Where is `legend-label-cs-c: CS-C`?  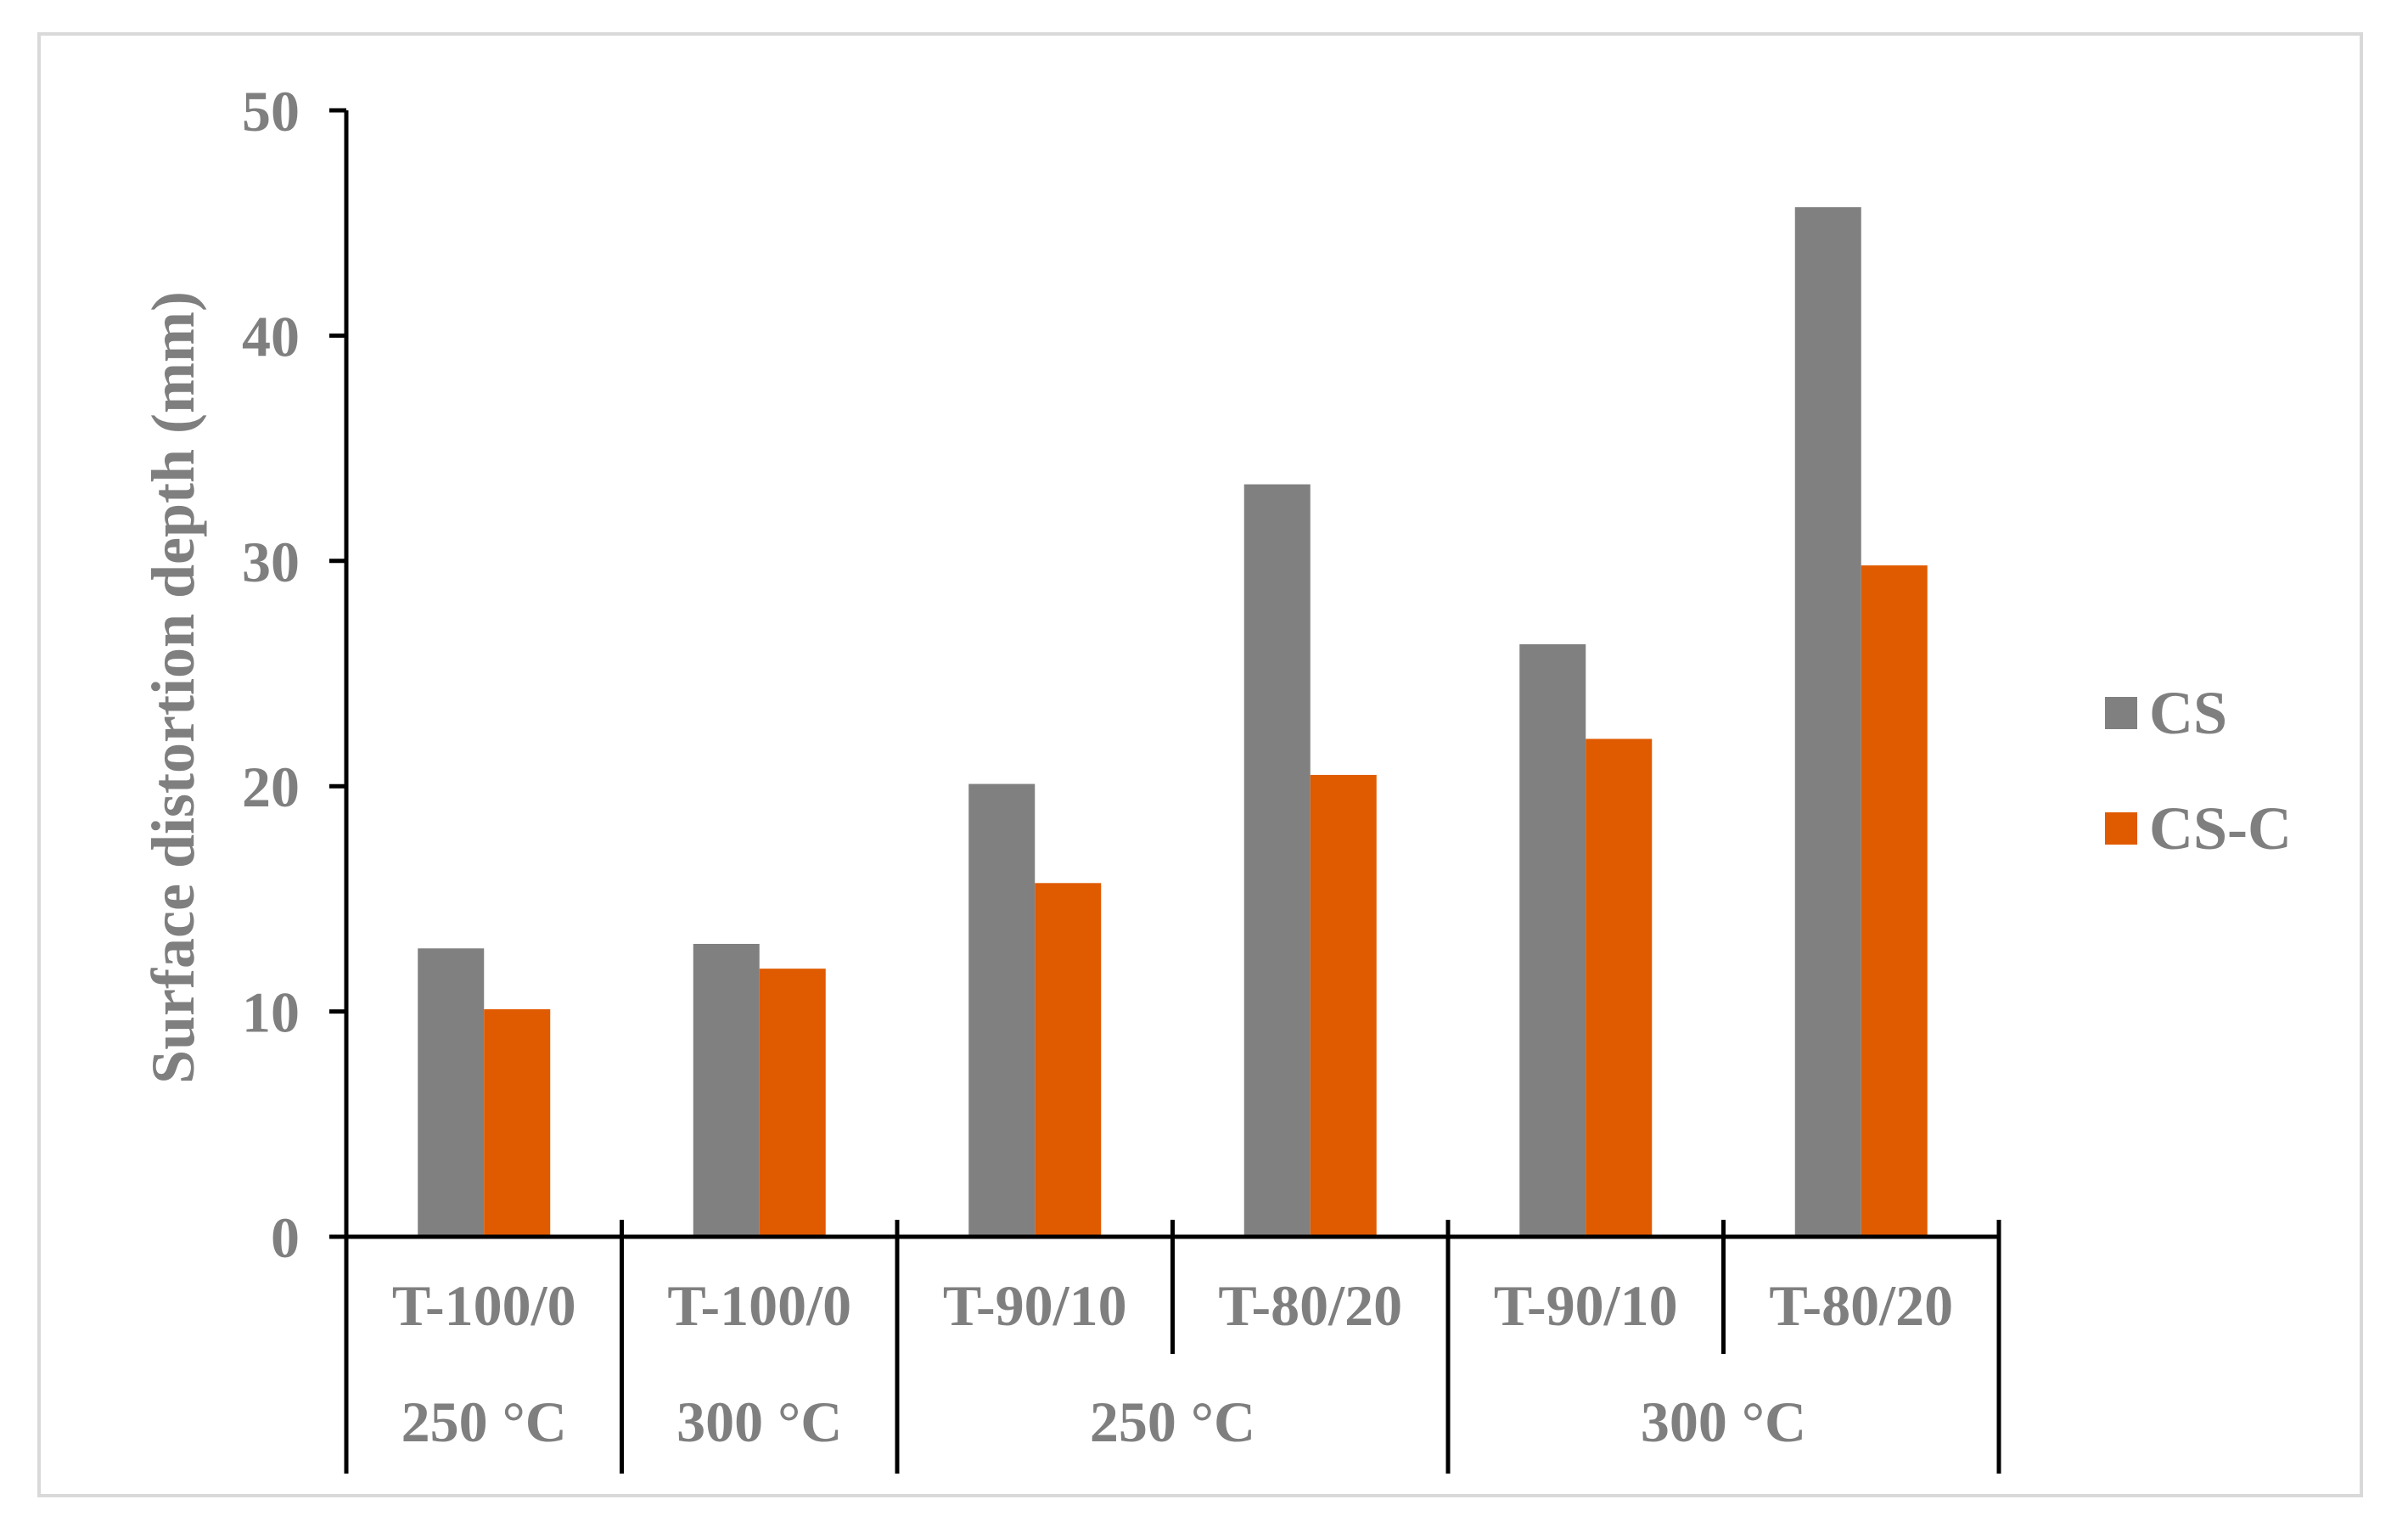 legend-label-cs-c: CS-C is located at coordinates (2220, 828).